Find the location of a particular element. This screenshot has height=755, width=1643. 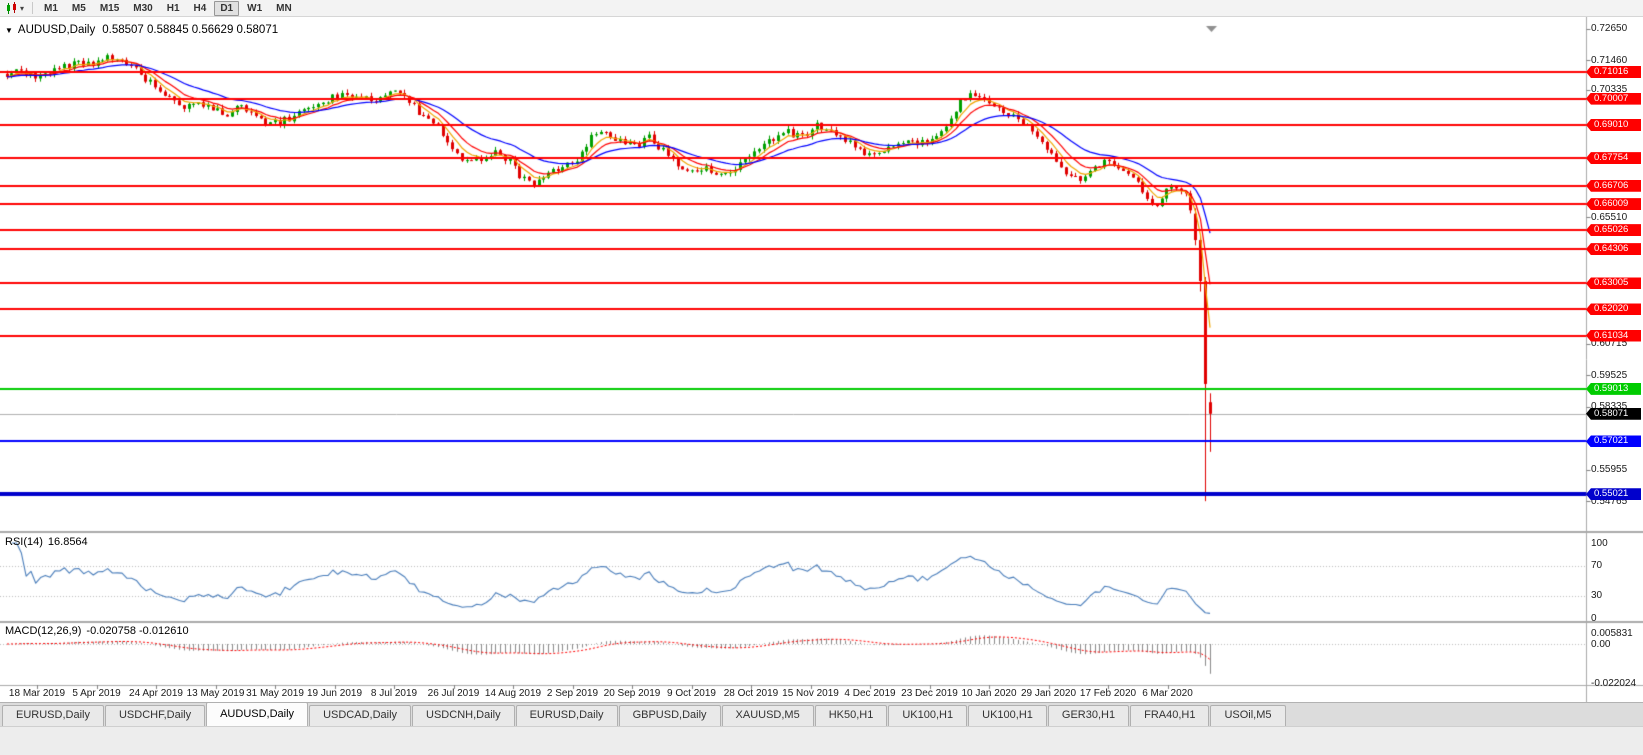

chart-tab-2-audusd-daily: AUDUSD,Daily is located at coordinates (257, 714).